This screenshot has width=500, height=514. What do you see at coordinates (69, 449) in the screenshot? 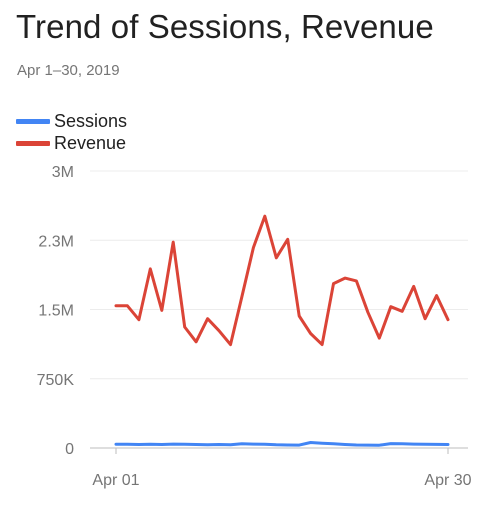
I see `y-tick-label: 0` at bounding box center [69, 449].